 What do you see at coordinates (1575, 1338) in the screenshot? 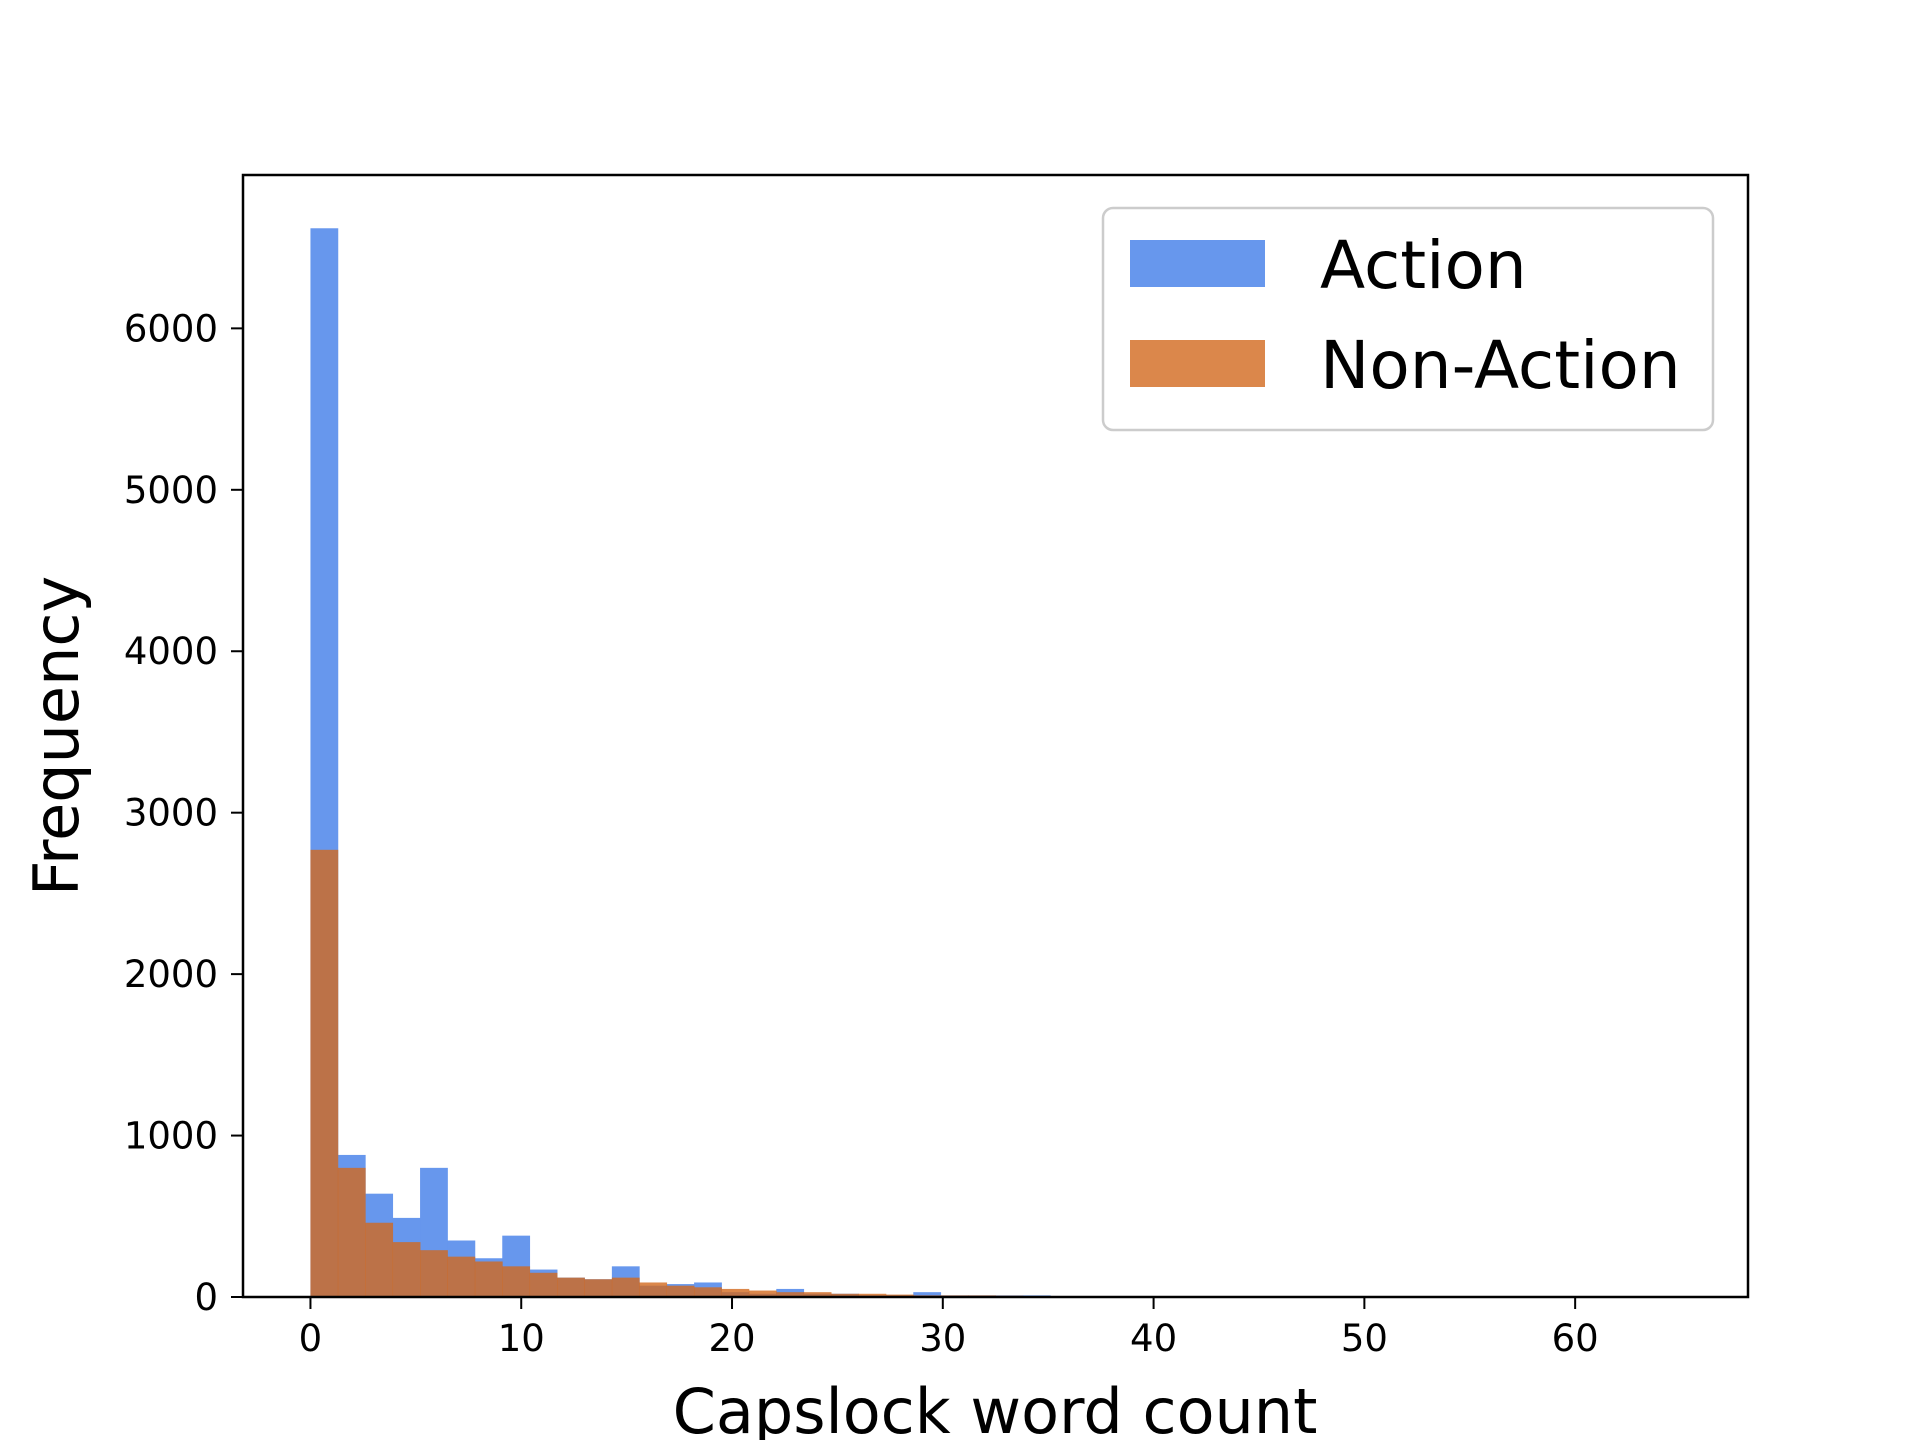
I see `x-tick-label: 60` at bounding box center [1575, 1338].